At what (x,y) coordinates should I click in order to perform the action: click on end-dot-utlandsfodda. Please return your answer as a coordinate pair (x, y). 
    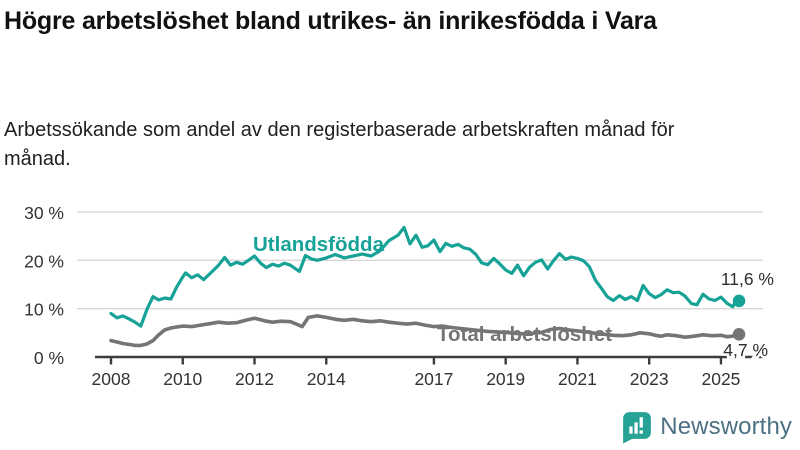
    Looking at the image, I should click on (739, 301).